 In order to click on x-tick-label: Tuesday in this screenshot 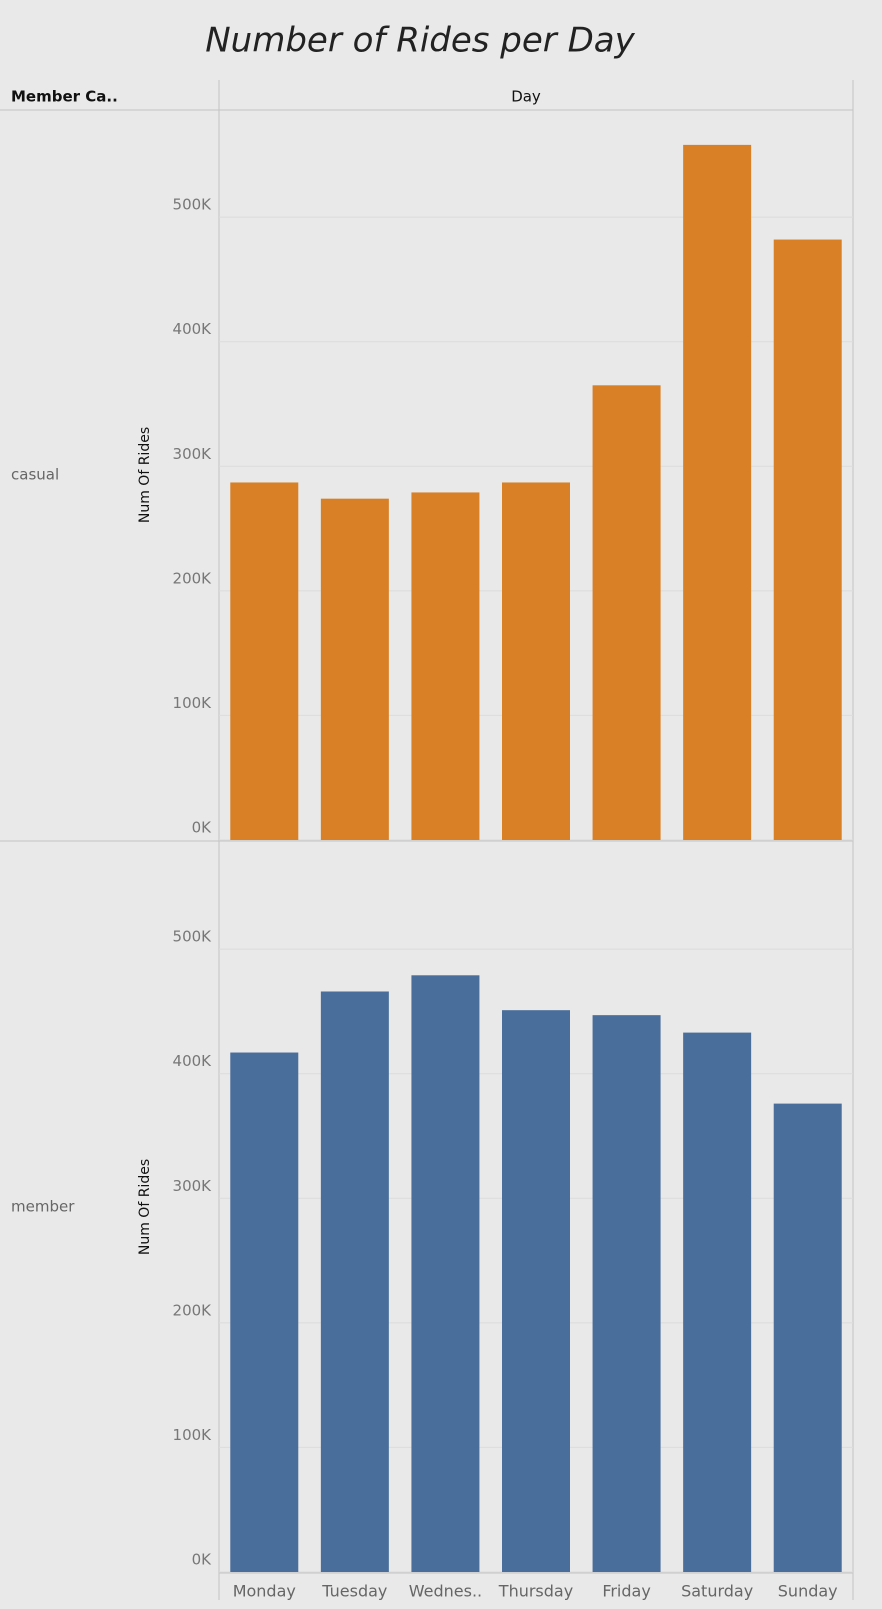, I will do `click(354, 1591)`.